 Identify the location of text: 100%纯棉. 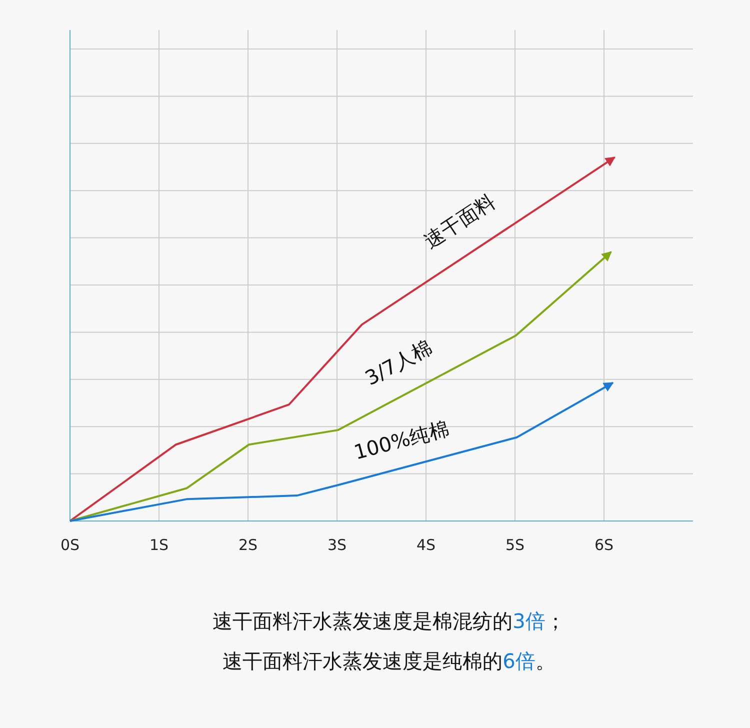
(401, 440).